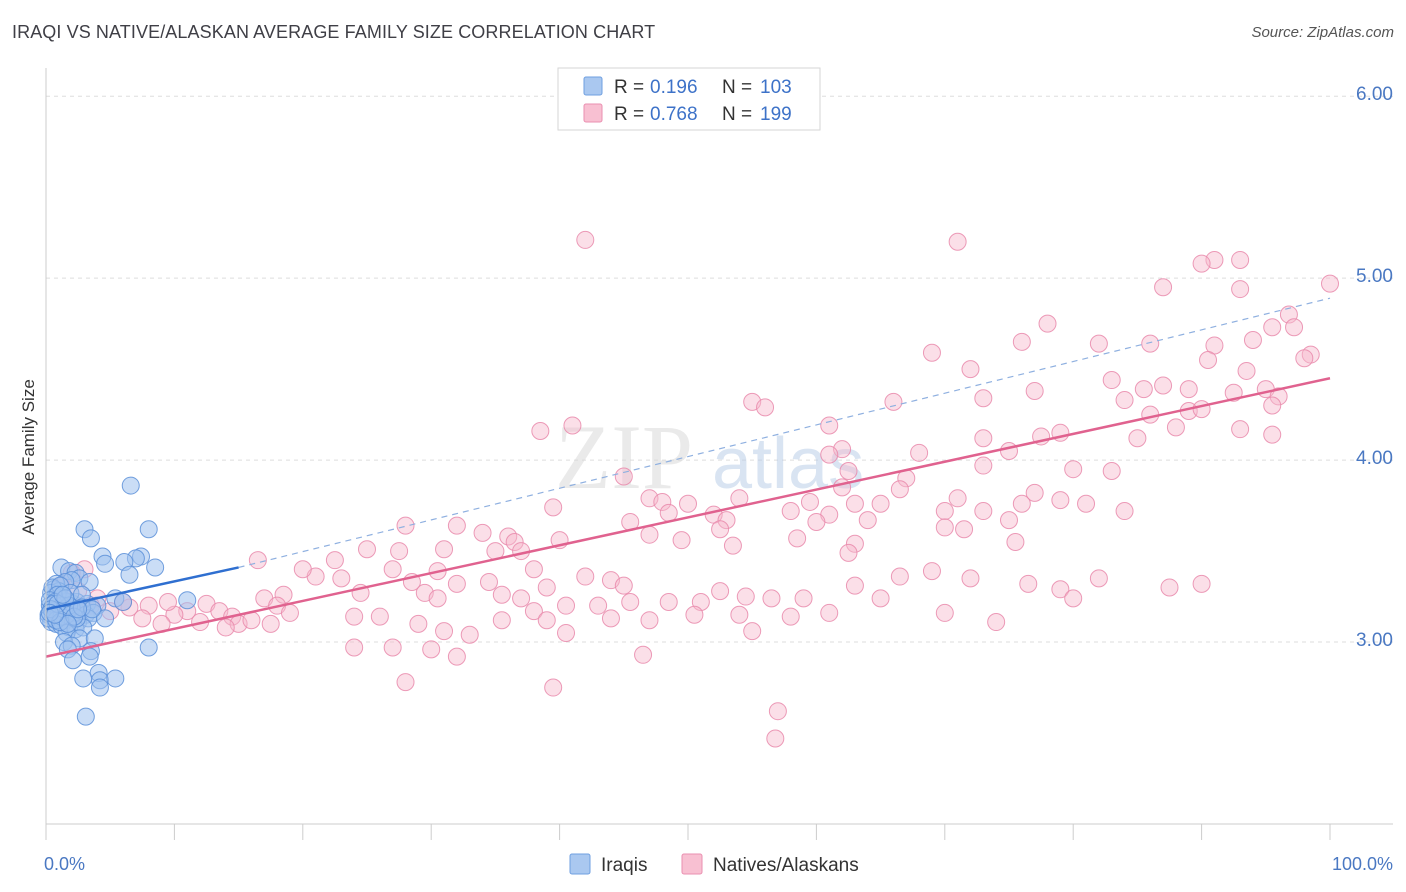 The width and height of the screenshot is (1406, 892). I want to click on y-tick-label-3.00: 3.00, so click(1374, 640).